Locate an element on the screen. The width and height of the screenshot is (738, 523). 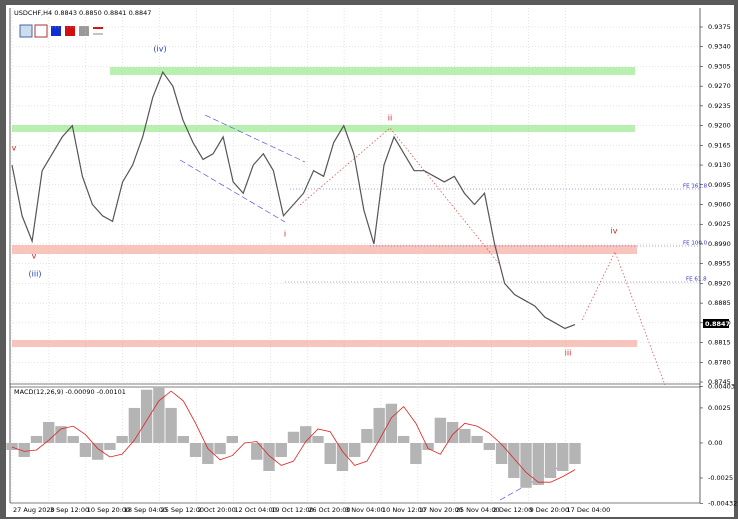
y-tick-label: 0.00403 is located at coordinates (721, 387).